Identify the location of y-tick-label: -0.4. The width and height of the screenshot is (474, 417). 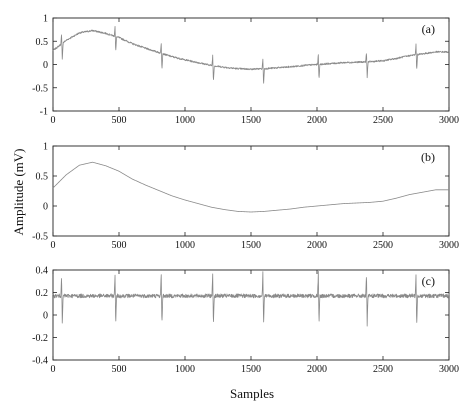
(40, 361).